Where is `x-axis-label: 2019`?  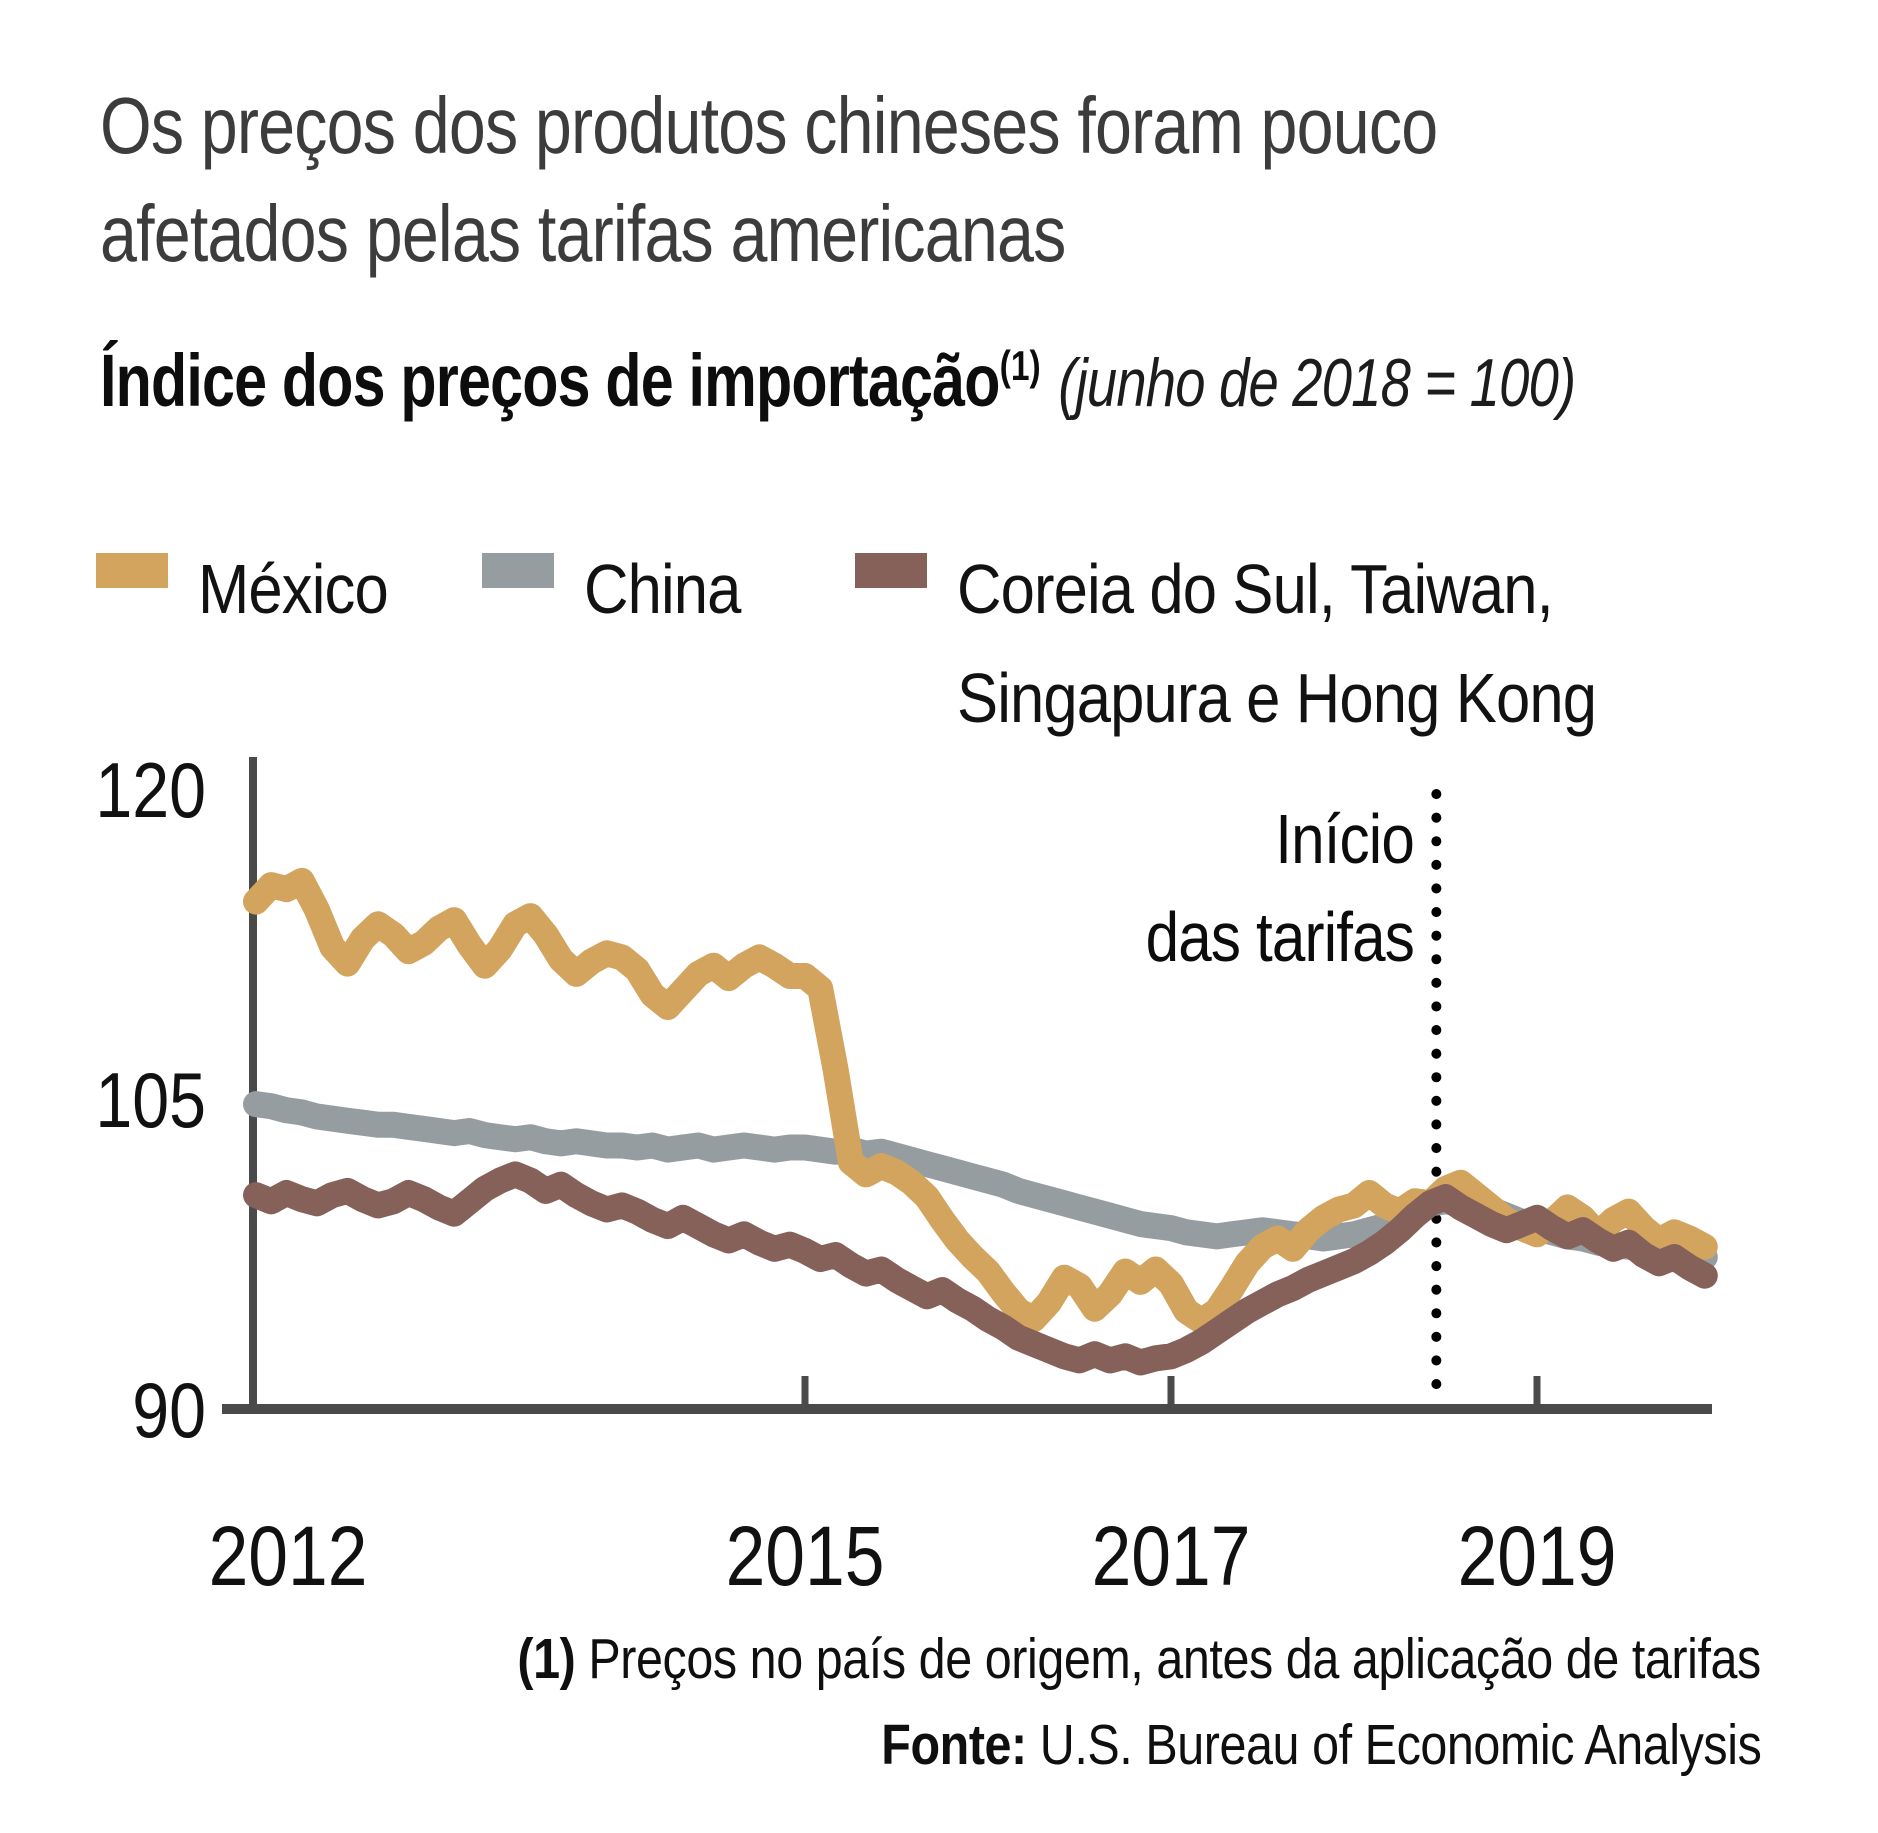 x-axis-label: 2019 is located at coordinates (1537, 1555).